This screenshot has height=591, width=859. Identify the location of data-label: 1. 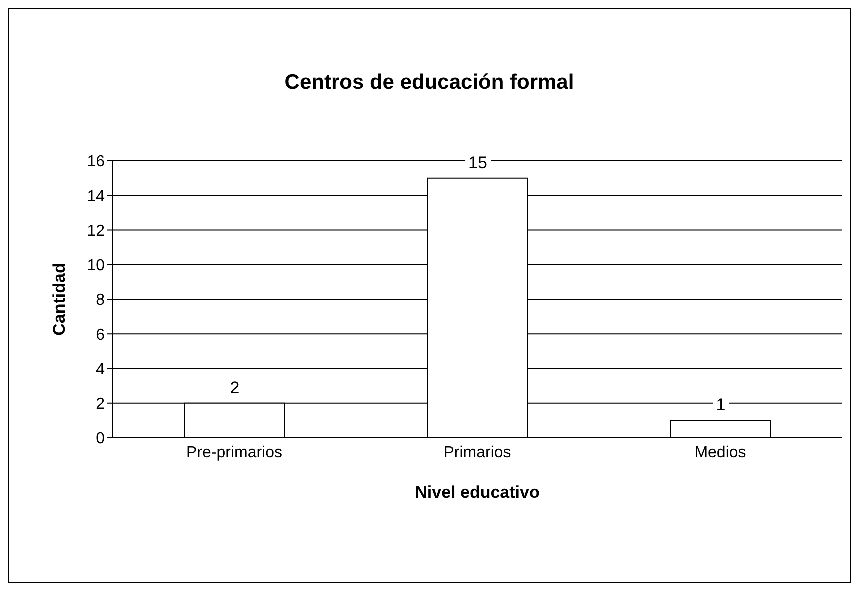
(721, 405).